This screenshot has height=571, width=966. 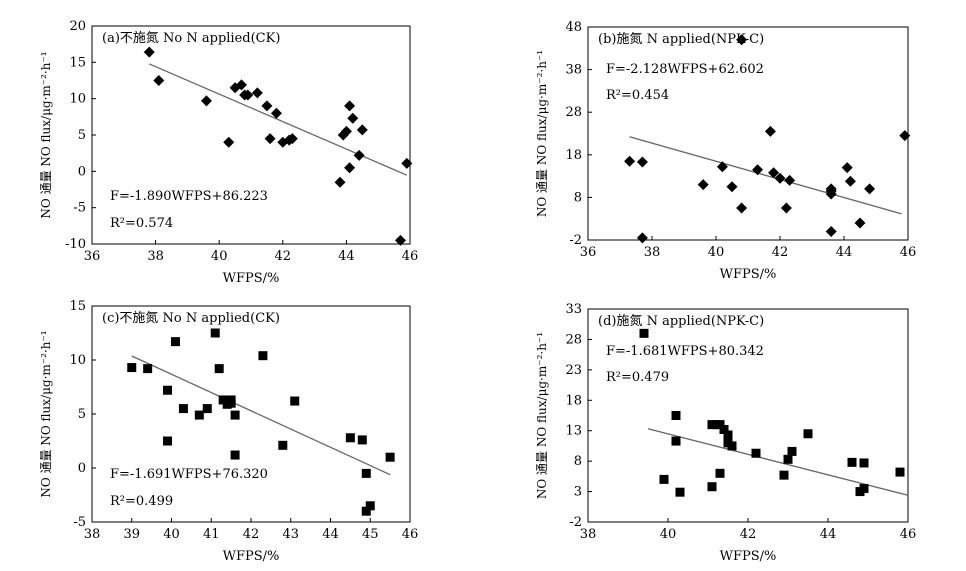 I want to click on r-squared-label: R²=0.574, so click(x=141, y=223).